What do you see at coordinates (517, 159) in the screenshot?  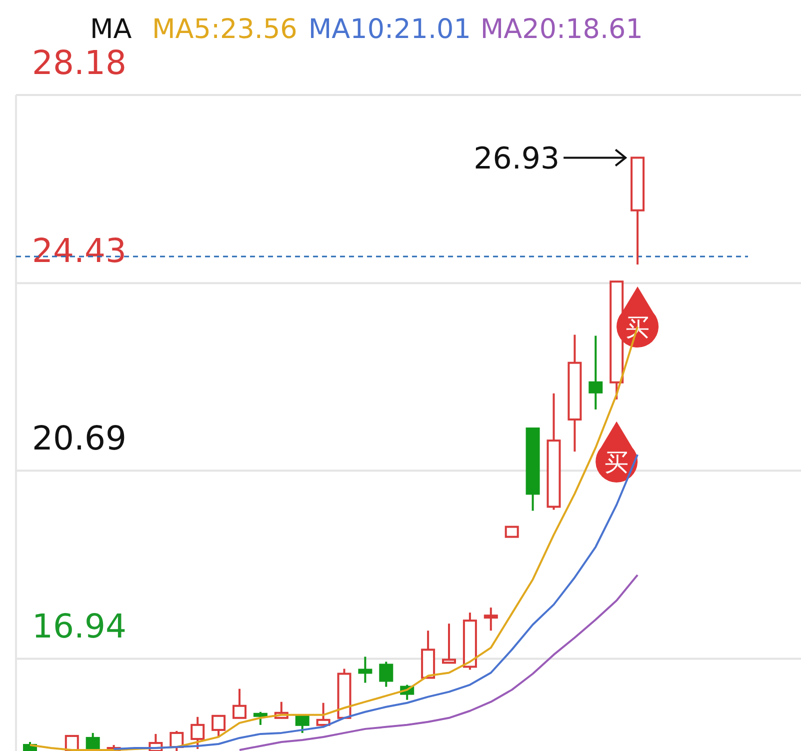 I see `annotation: 26.93` at bounding box center [517, 159].